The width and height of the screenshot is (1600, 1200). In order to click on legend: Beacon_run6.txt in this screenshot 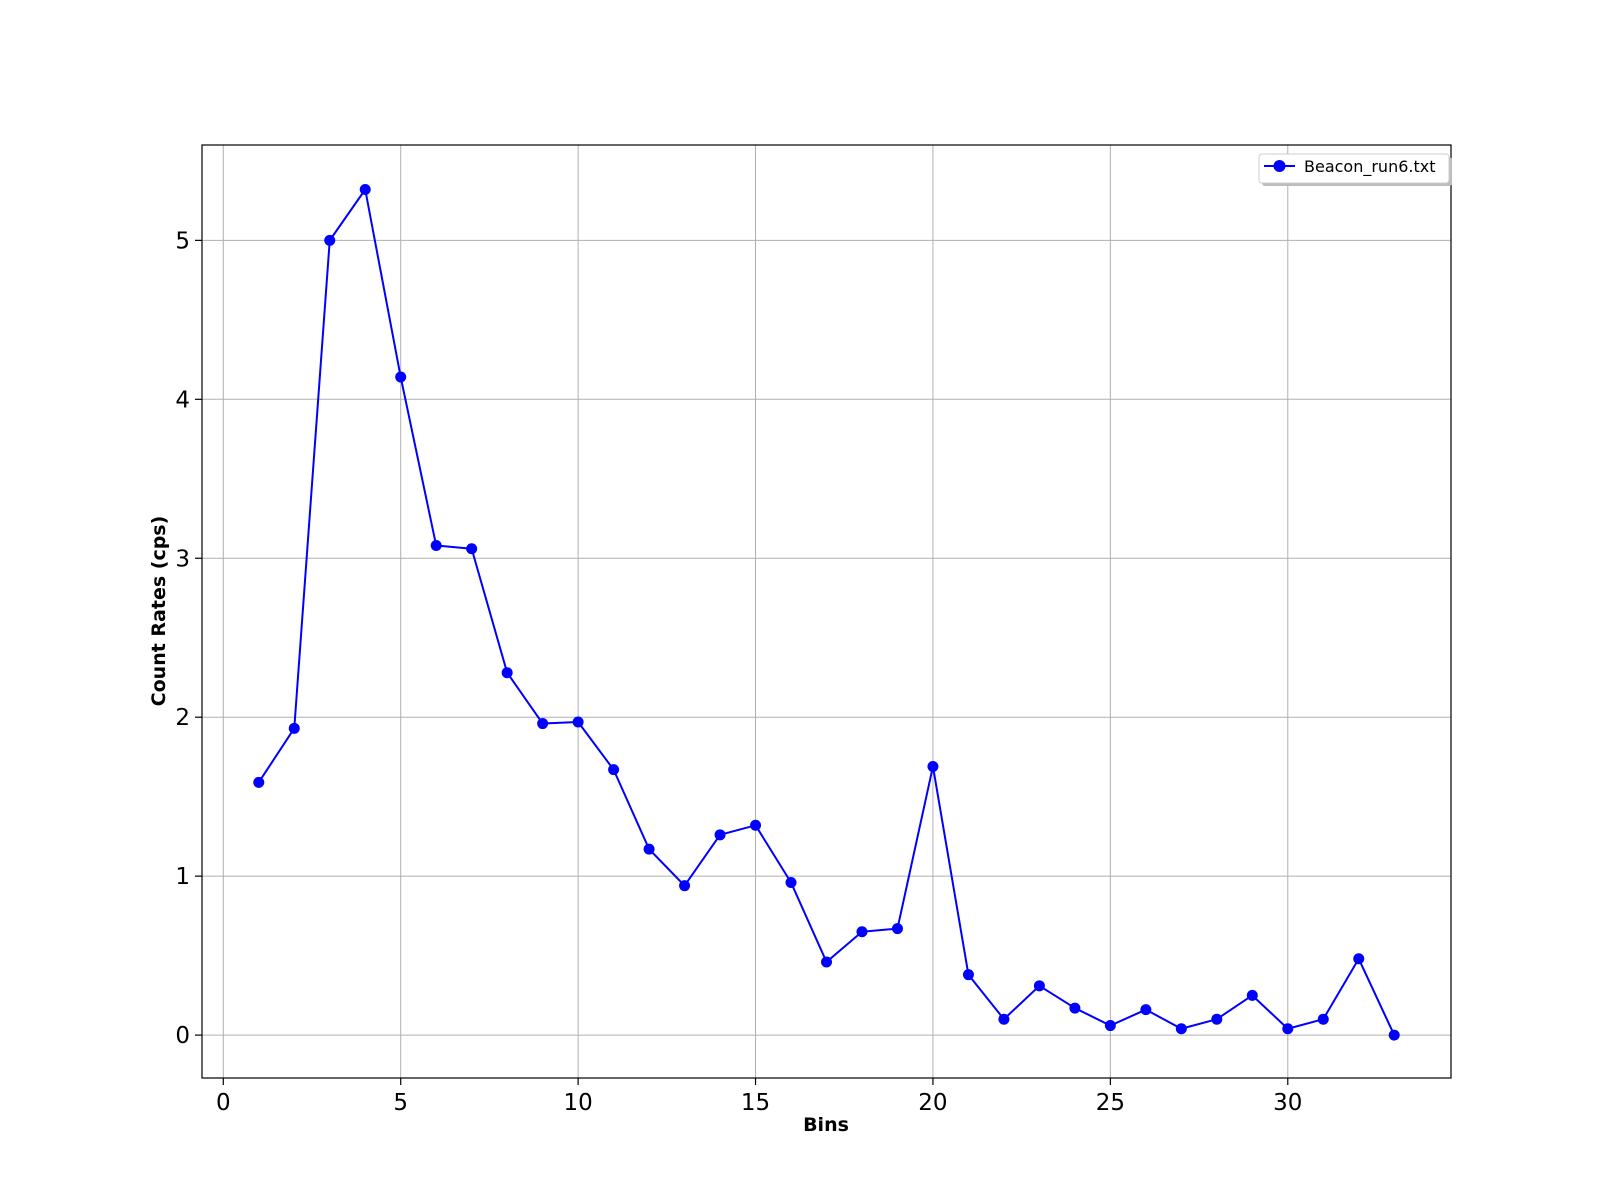, I will do `click(1355, 169)`.